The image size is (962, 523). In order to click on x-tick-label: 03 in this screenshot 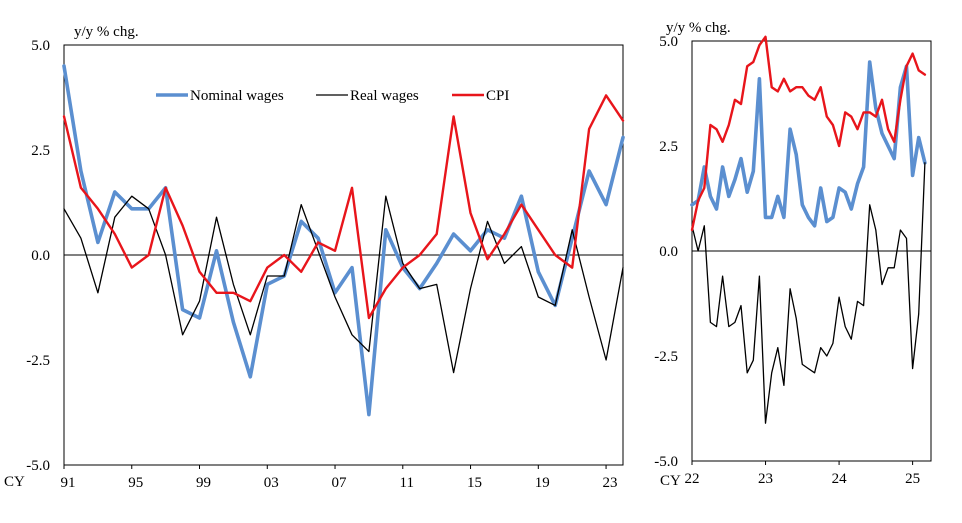, I will do `click(271, 483)`.